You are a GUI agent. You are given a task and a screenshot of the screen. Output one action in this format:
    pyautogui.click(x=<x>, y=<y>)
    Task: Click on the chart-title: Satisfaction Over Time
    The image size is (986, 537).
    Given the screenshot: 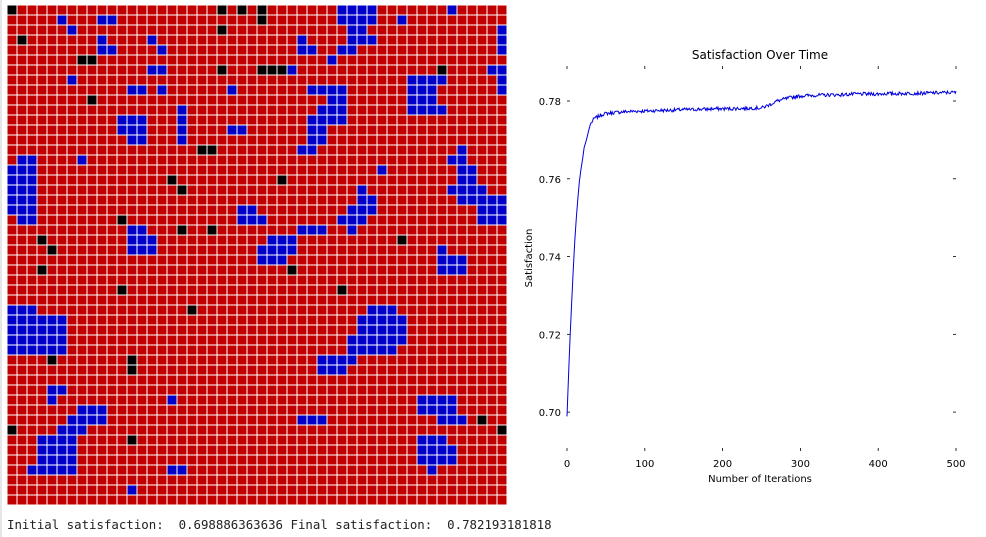 What is the action you would take?
    pyautogui.click(x=760, y=55)
    